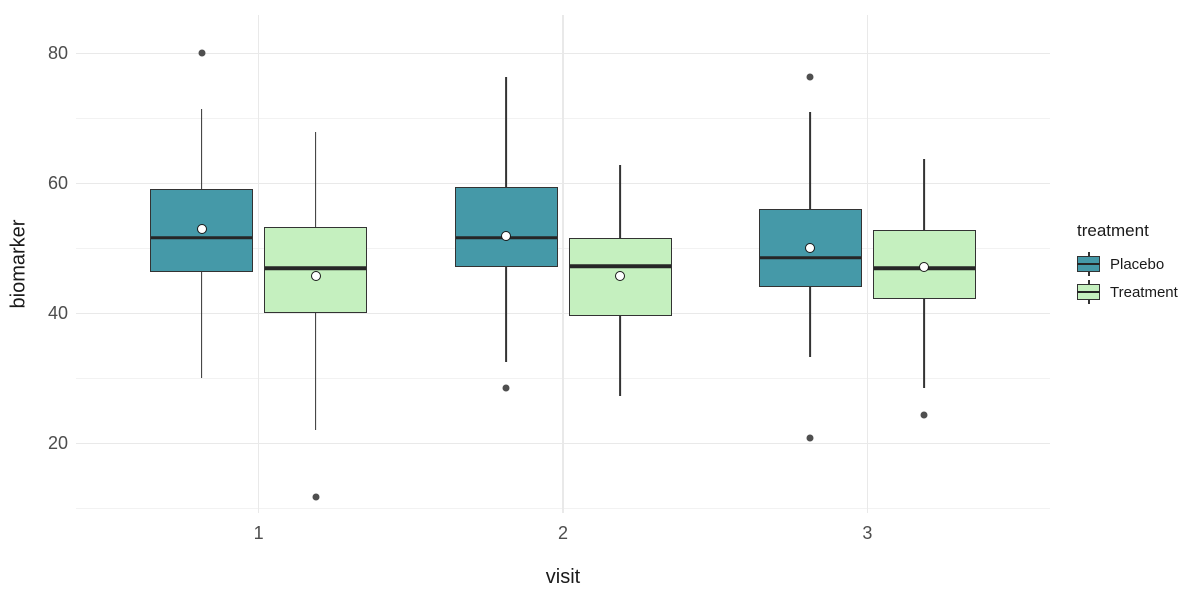 Image resolution: width=1200 pixels, height=600 pixels. What do you see at coordinates (18, 264) in the screenshot?
I see `y-axis-title: biomarker` at bounding box center [18, 264].